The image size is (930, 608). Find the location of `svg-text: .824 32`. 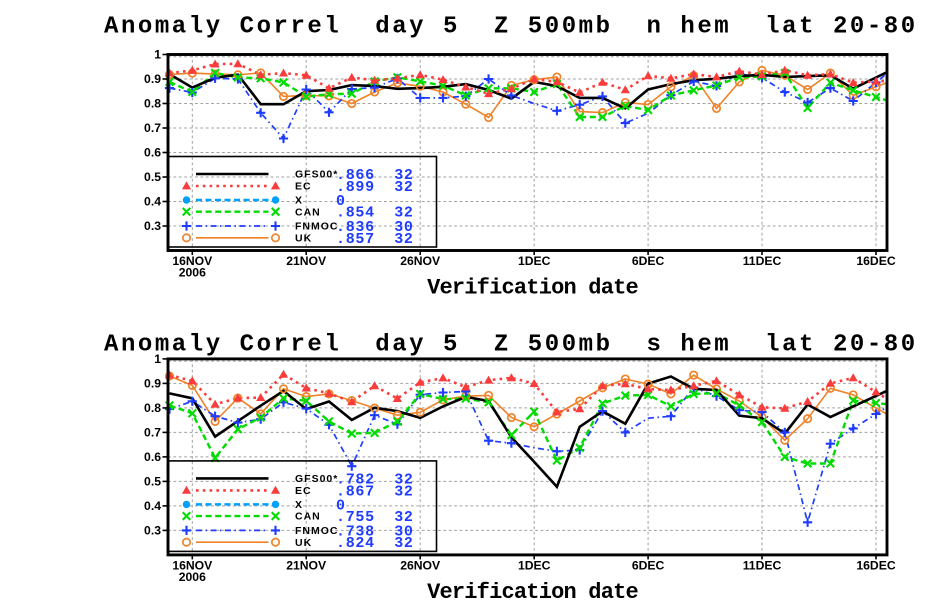

svg-text: .824 32 is located at coordinates (375, 543).